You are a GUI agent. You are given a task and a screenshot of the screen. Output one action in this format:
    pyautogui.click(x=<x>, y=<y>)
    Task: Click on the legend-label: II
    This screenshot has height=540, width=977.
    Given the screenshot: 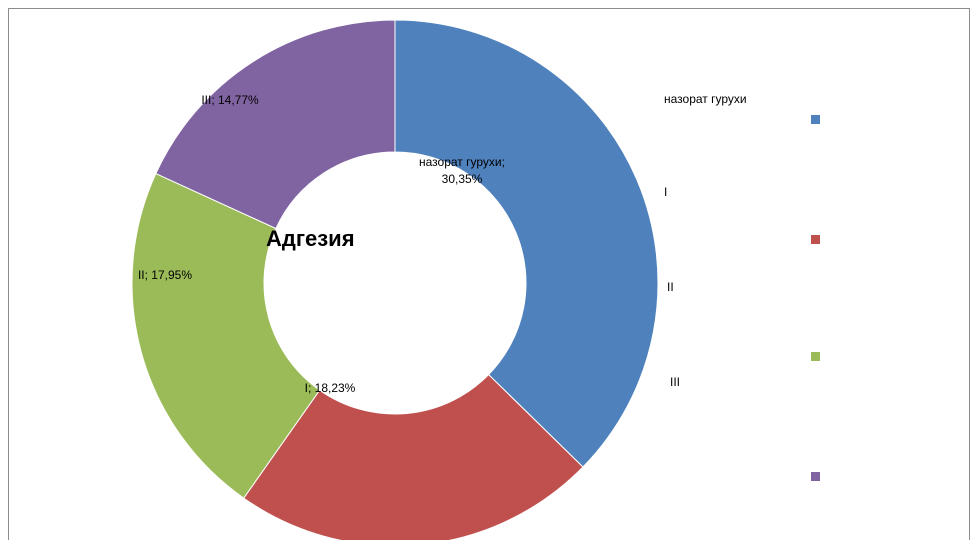 What is the action you would take?
    pyautogui.click(x=670, y=287)
    